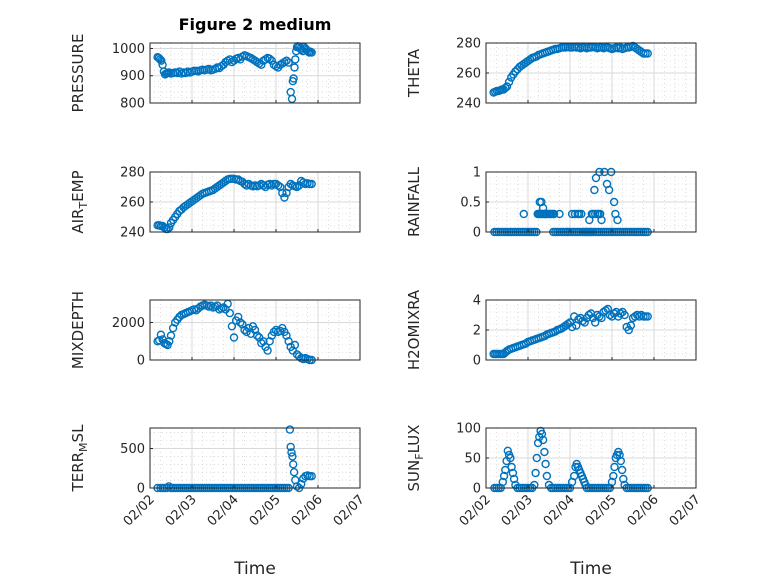  What do you see at coordinates (468, 429) in the screenshot?
I see `y-tick-label: 100` at bounding box center [468, 429].